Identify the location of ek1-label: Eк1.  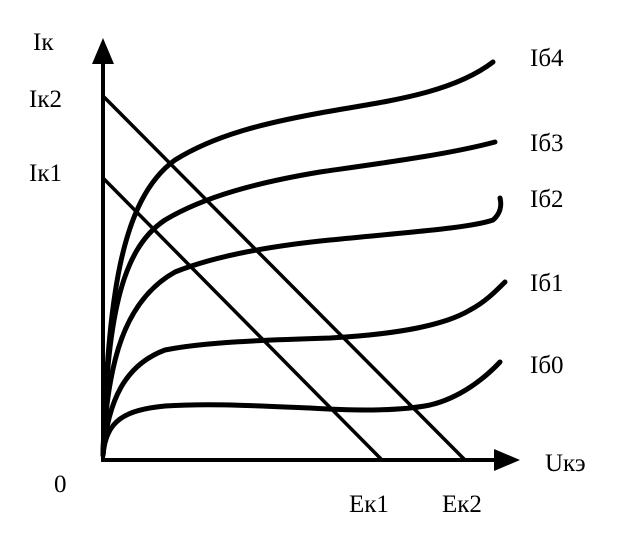
(369, 504).